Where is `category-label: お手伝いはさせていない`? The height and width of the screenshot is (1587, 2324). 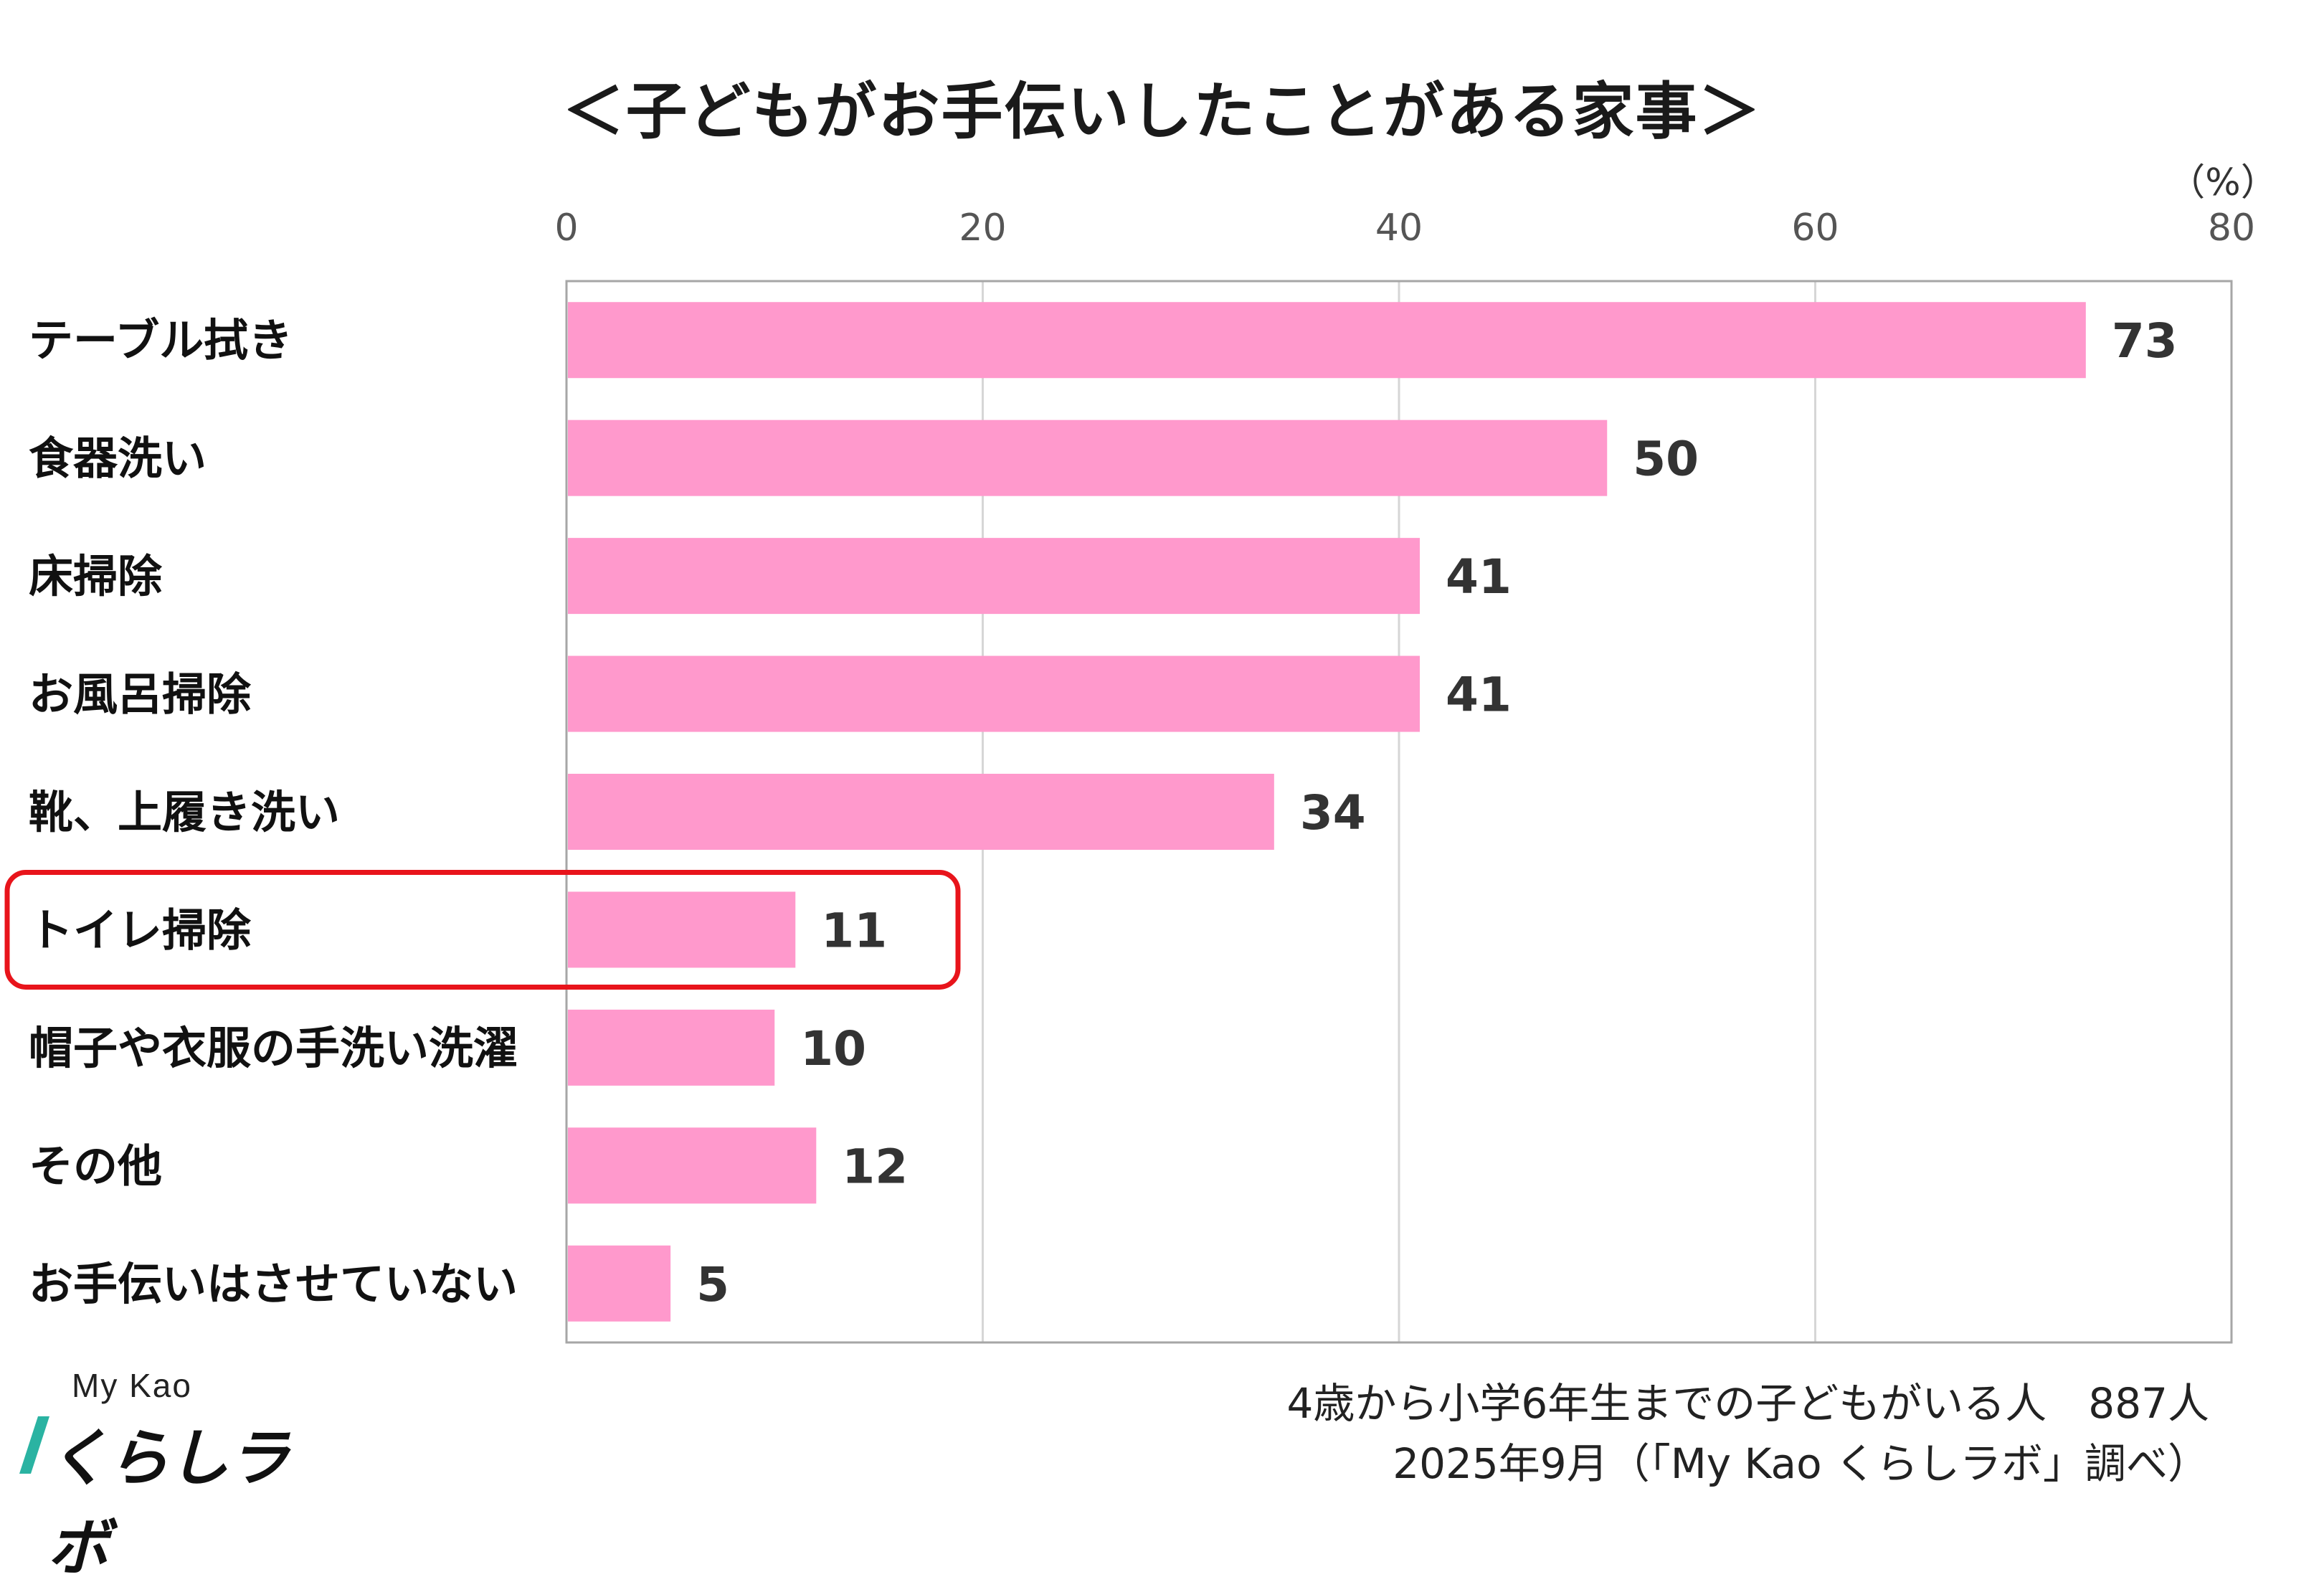
category-label: お手伝いはさせていない is located at coordinates (273, 1284).